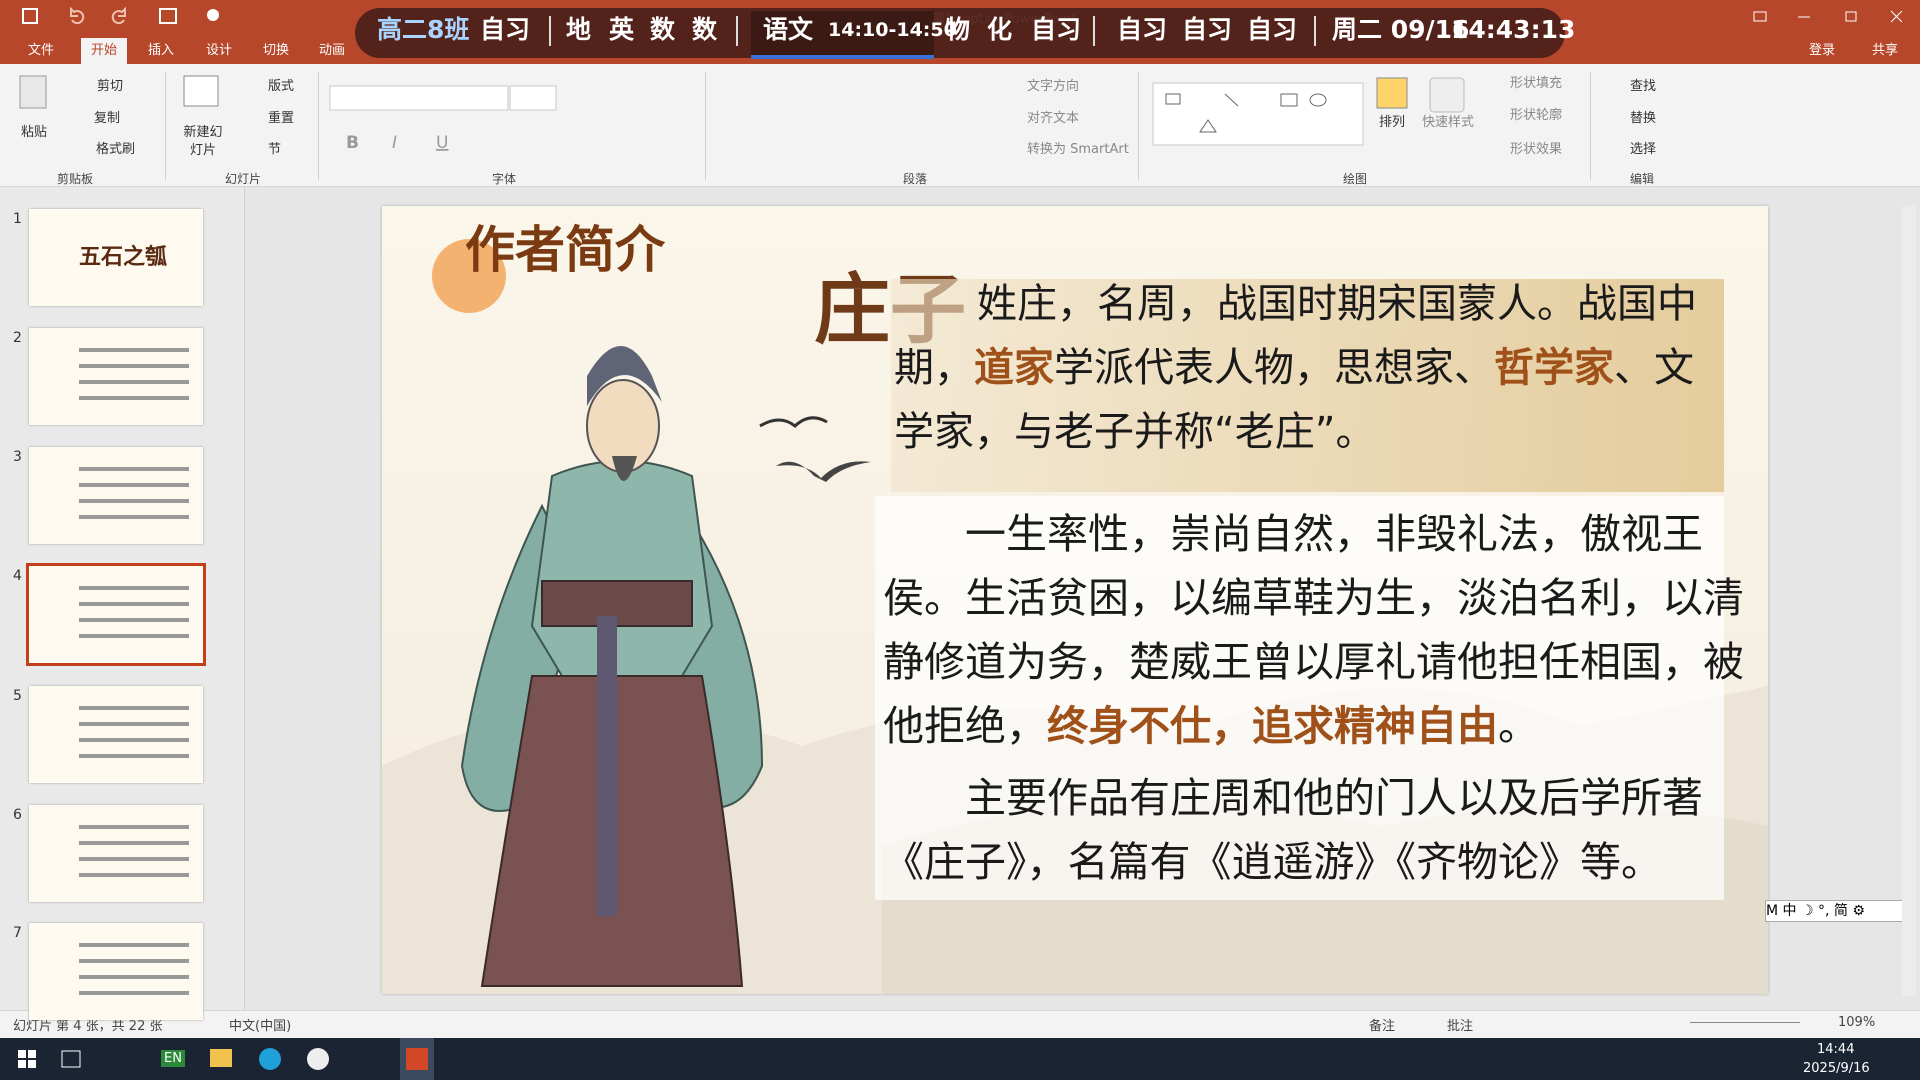  Describe the element at coordinates (1815, 911) in the screenshot. I see `ime-punct: ☽ °,` at that location.